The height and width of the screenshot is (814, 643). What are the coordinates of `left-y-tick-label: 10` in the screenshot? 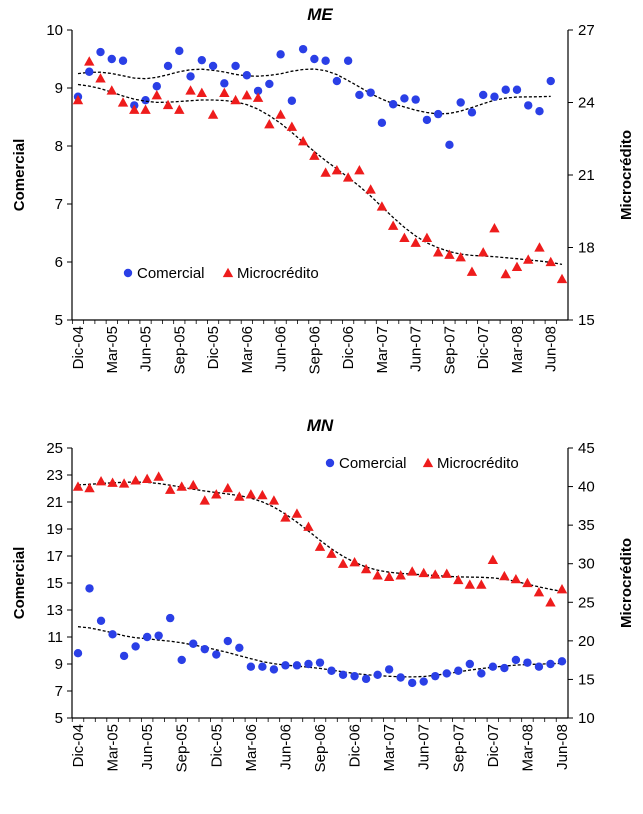 It's located at (54, 30).